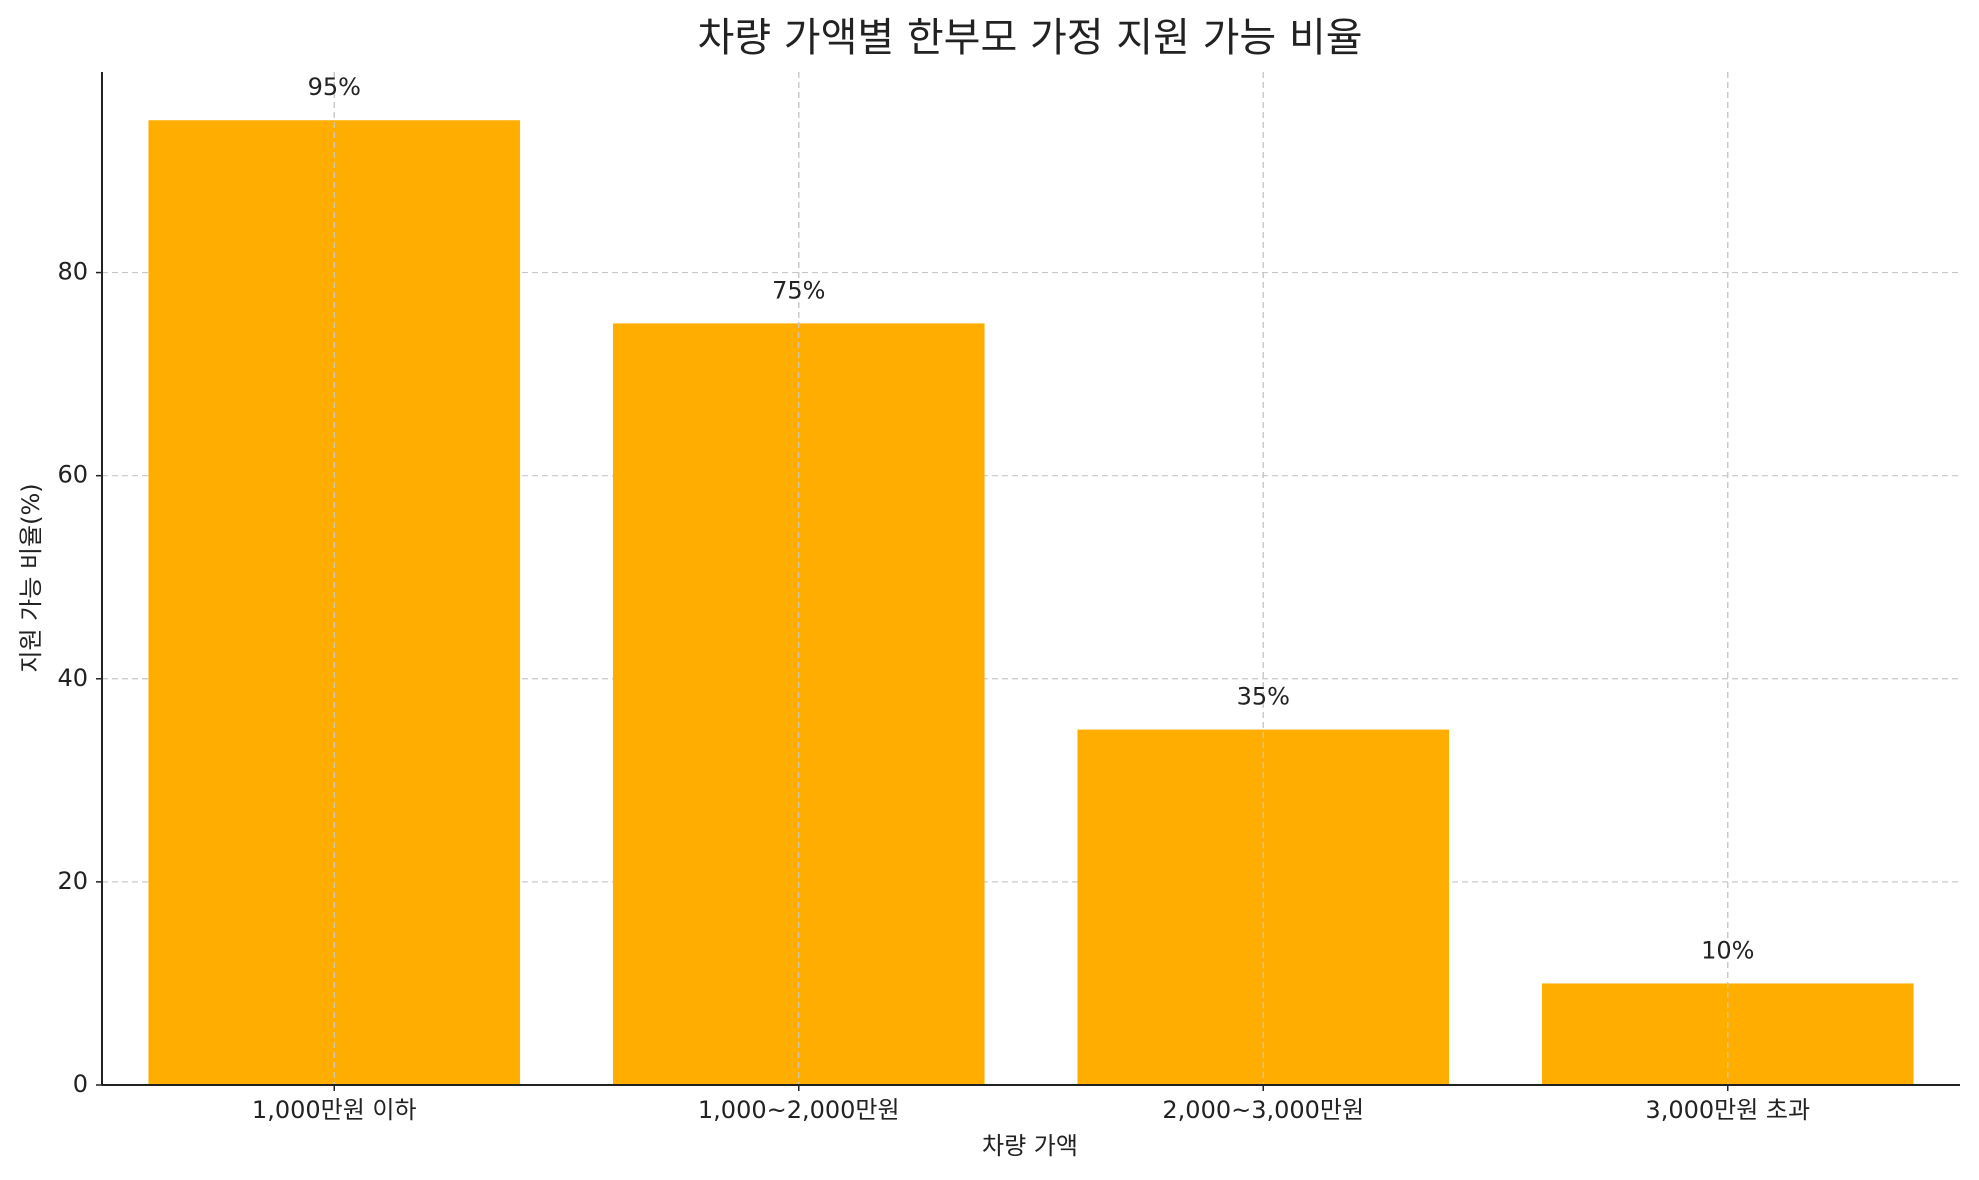 The image size is (1979, 1180). I want to click on chart-title: 차량 가액별 한부모 가정 지원 가능 비율, so click(1029, 38).